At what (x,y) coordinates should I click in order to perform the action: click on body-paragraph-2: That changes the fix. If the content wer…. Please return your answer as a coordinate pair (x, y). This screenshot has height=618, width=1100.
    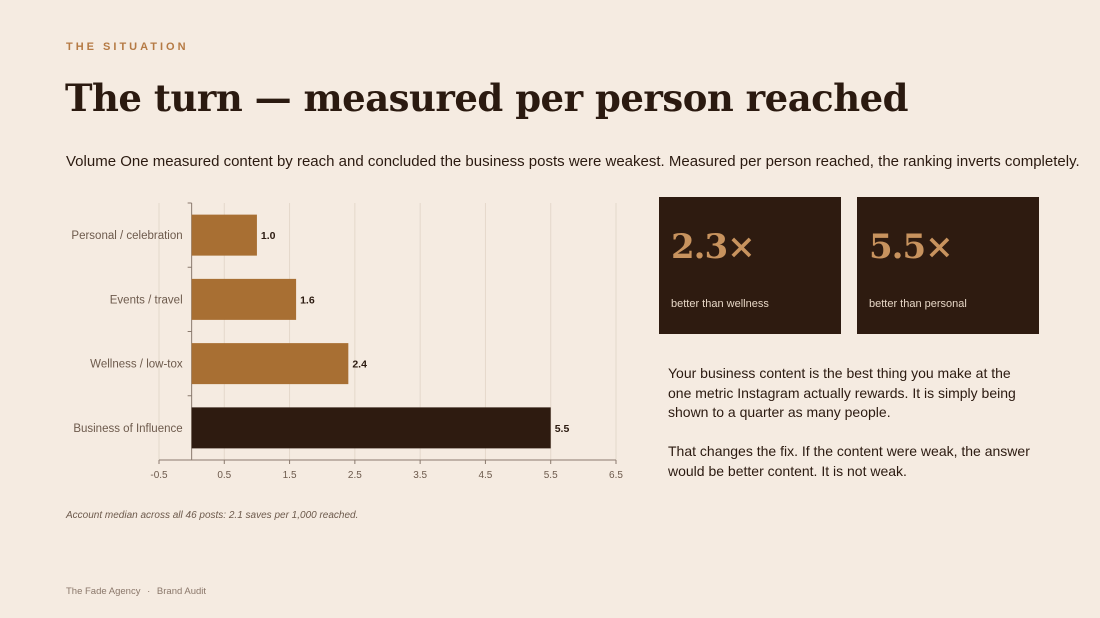
    Looking at the image, I should click on (849, 461).